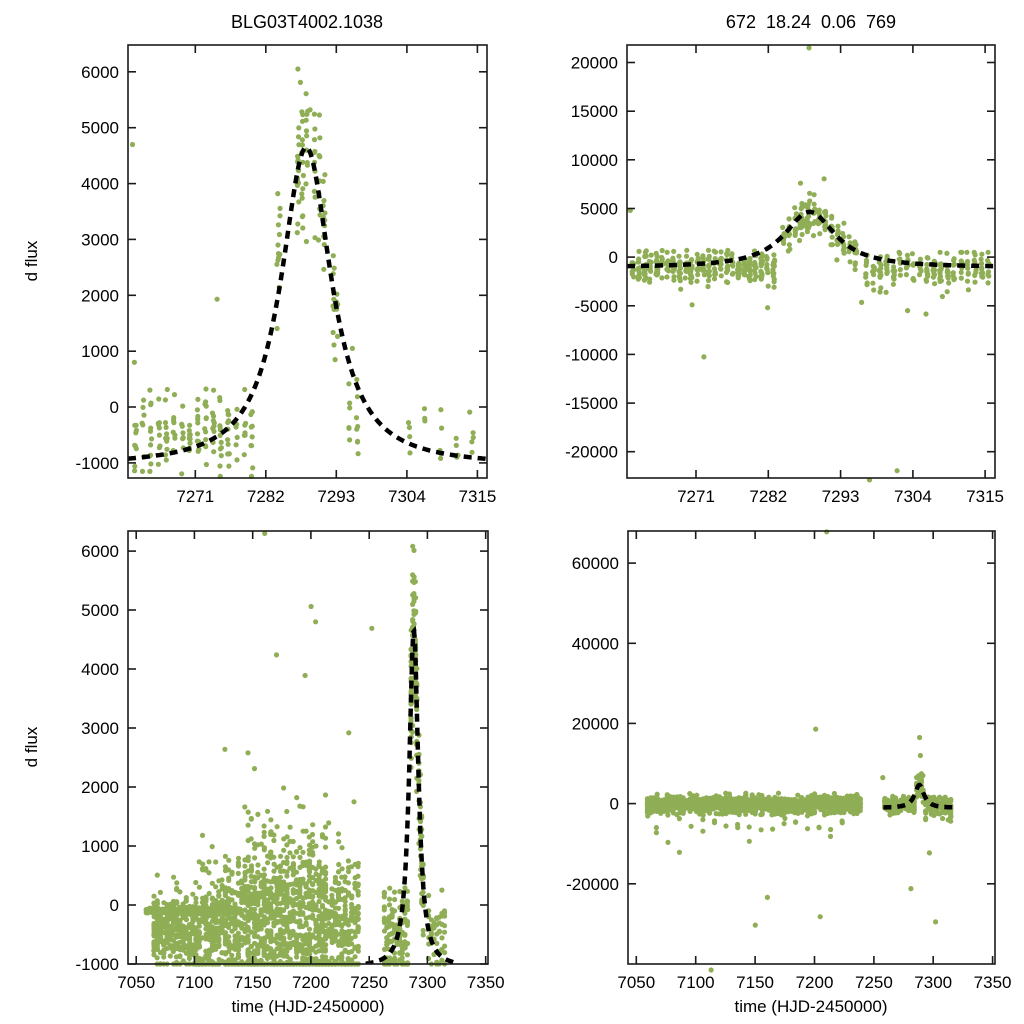  I want to click on axis-ticks, so click(308, 748).